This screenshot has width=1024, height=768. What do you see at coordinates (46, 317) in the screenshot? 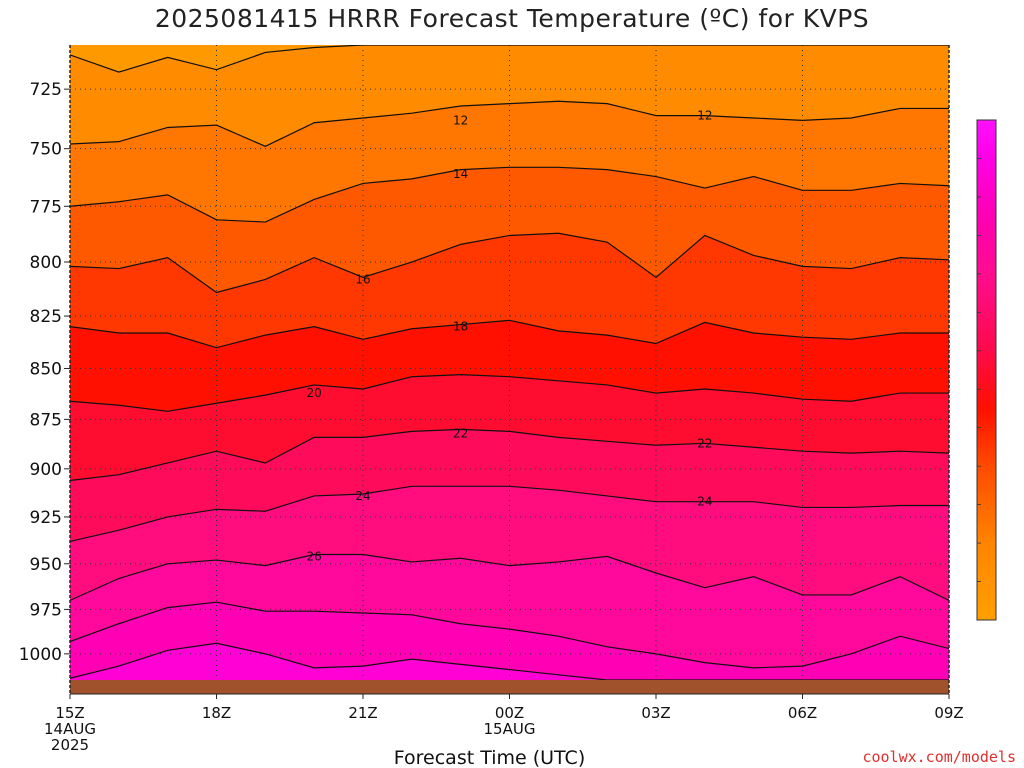
I see `y-tick-label-825: 825` at bounding box center [46, 317].